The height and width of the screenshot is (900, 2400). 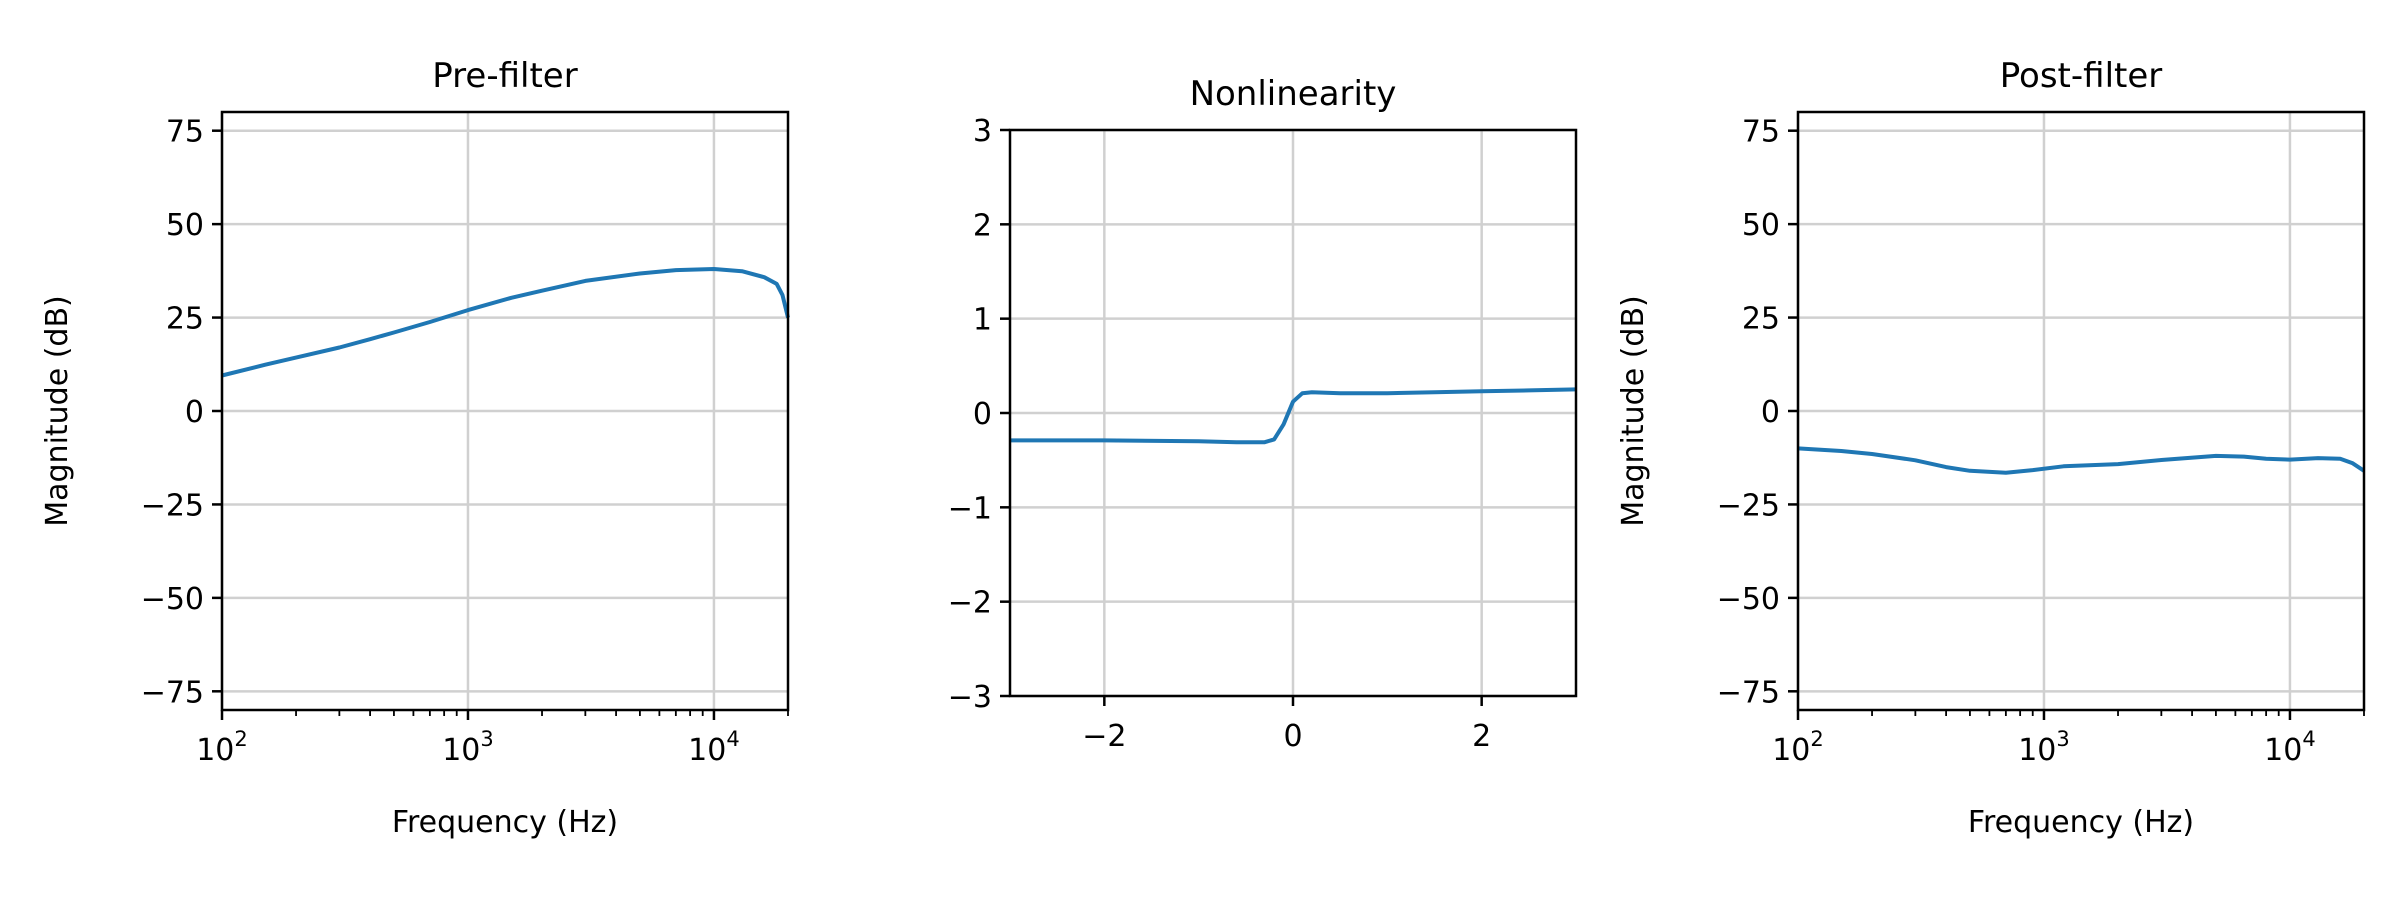 What do you see at coordinates (504, 76) in the screenshot?
I see `pre-filter-title: Pre-filter` at bounding box center [504, 76].